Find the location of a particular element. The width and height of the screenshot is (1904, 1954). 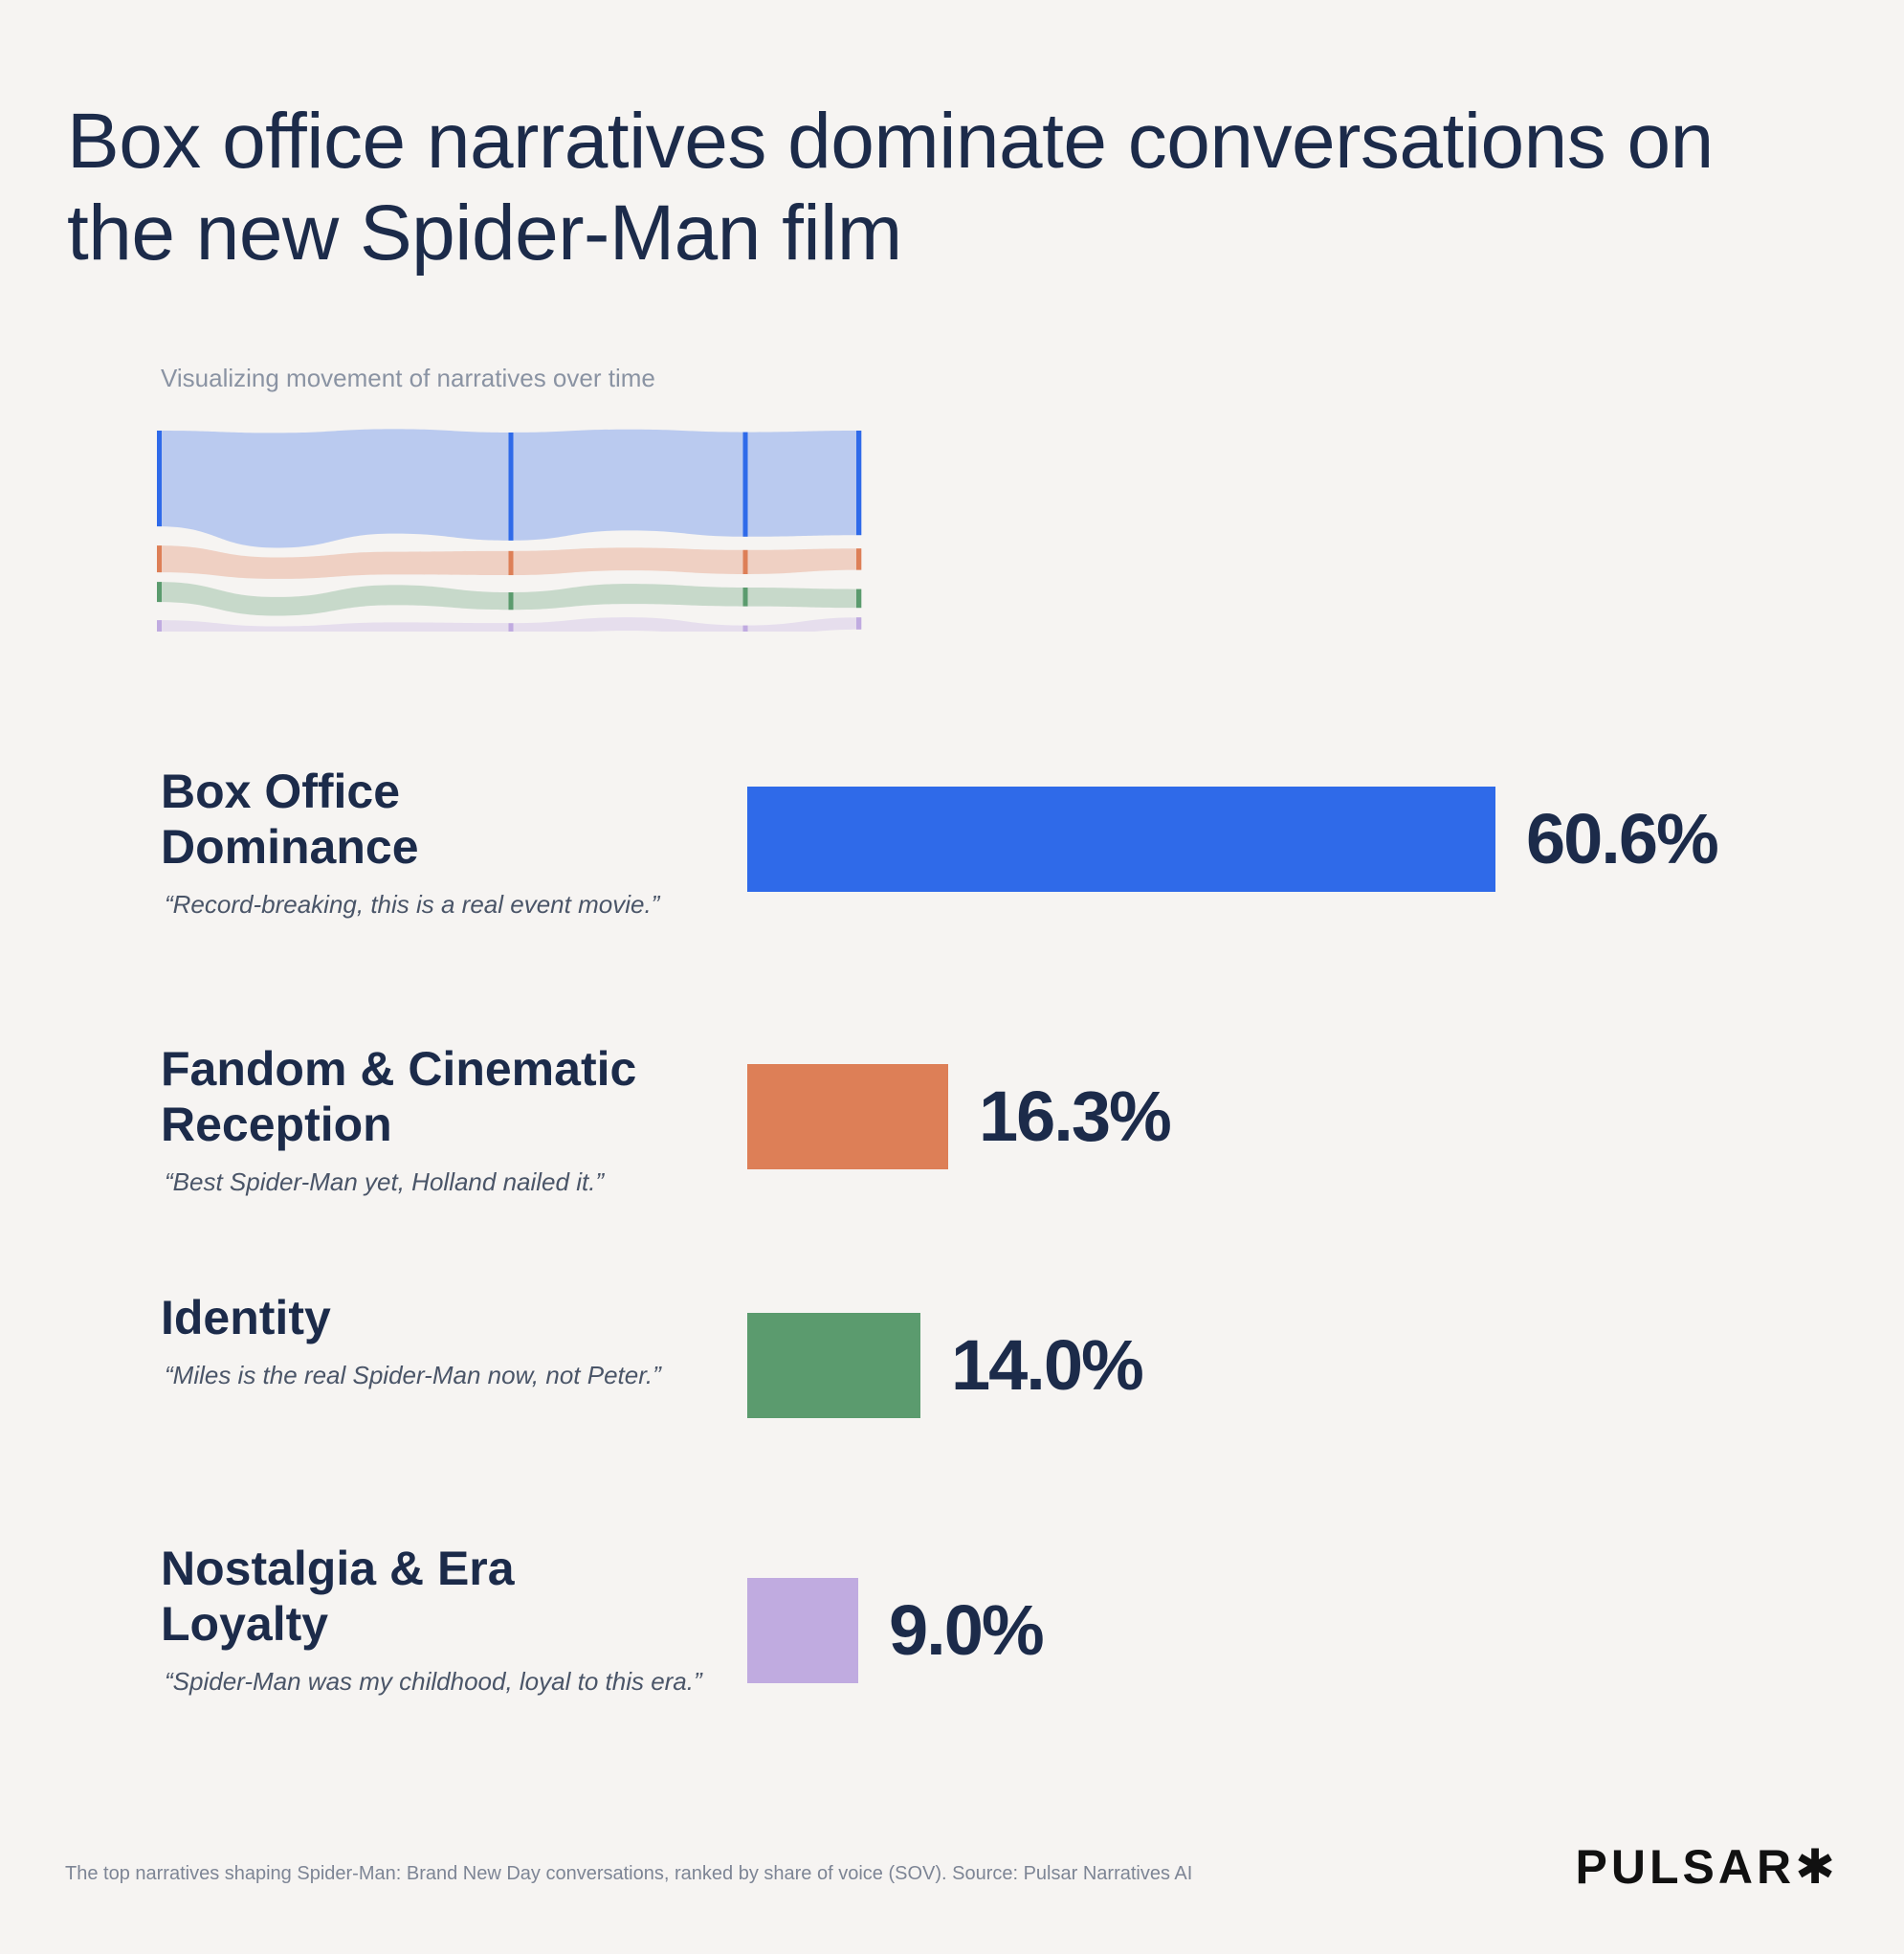

sov-value-label: 60.6% is located at coordinates (1622, 838).